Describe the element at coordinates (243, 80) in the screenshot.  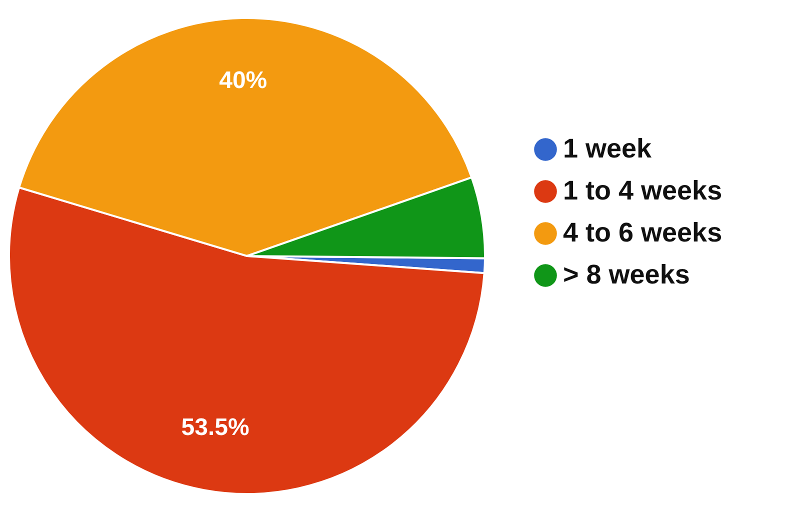
I see `data-label: 40%` at that location.